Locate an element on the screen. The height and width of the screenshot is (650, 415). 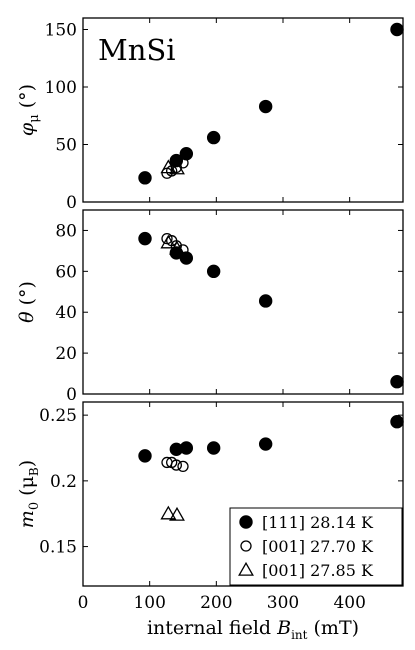
legend-label: [111] 28.14 K is located at coordinates (318, 522).